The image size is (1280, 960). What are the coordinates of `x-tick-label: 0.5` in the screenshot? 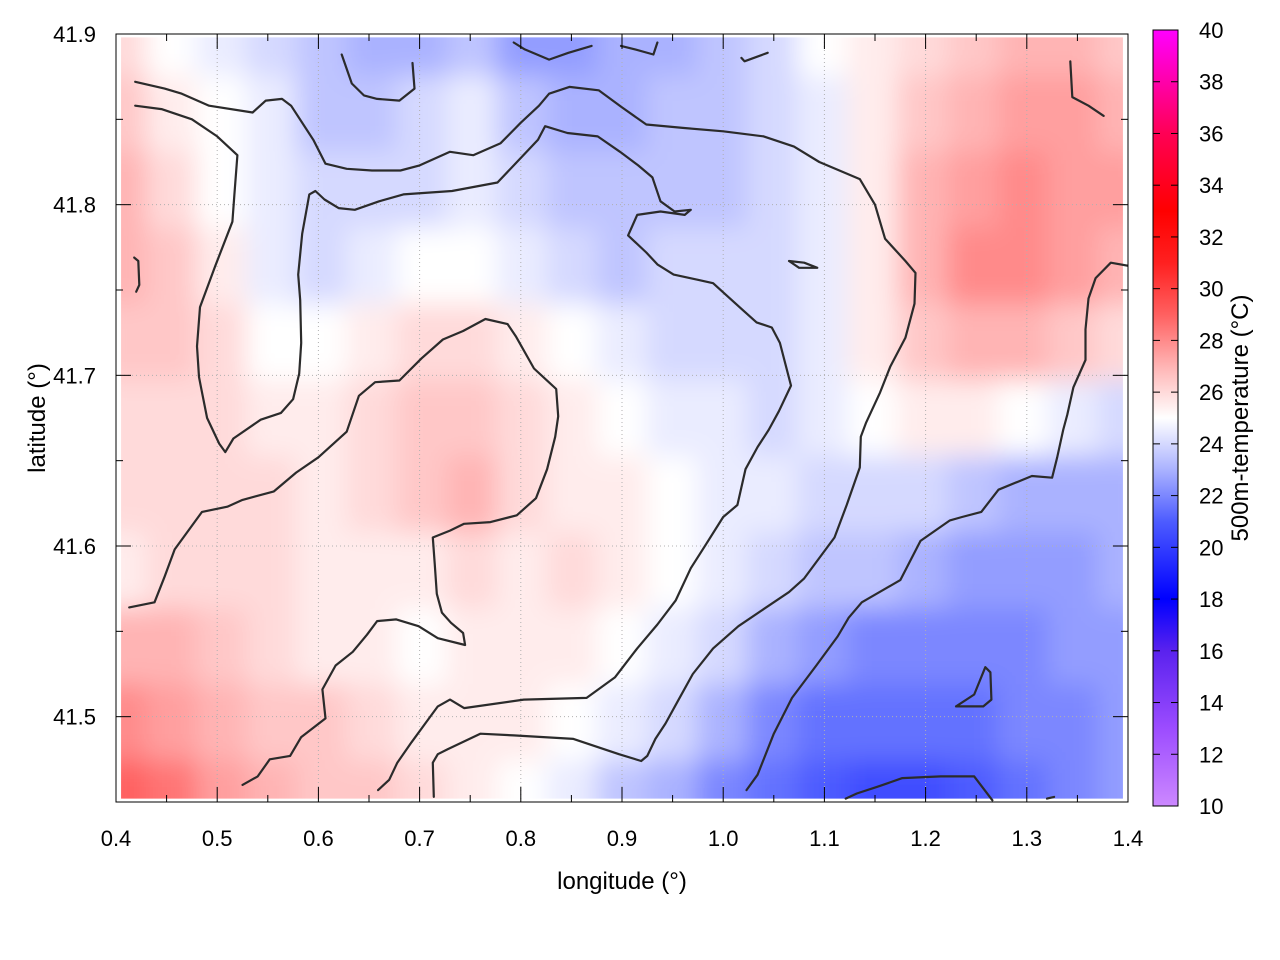 It's located at (217, 838).